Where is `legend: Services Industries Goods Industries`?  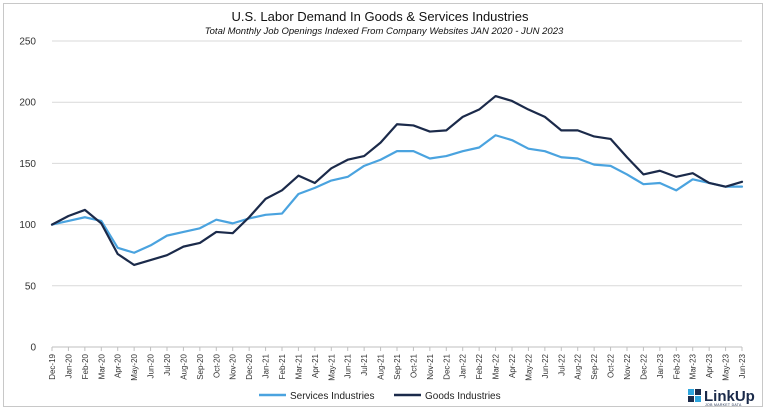 legend: Services Industries Goods Industries is located at coordinates (380, 396).